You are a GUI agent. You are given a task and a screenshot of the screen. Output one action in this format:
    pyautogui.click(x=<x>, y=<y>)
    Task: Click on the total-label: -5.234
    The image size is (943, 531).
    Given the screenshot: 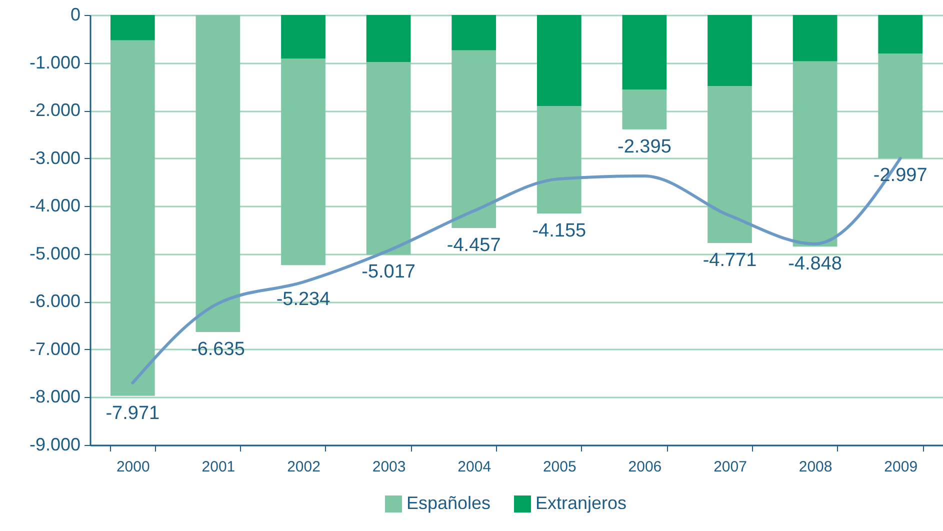 What is the action you would take?
    pyautogui.click(x=303, y=299)
    